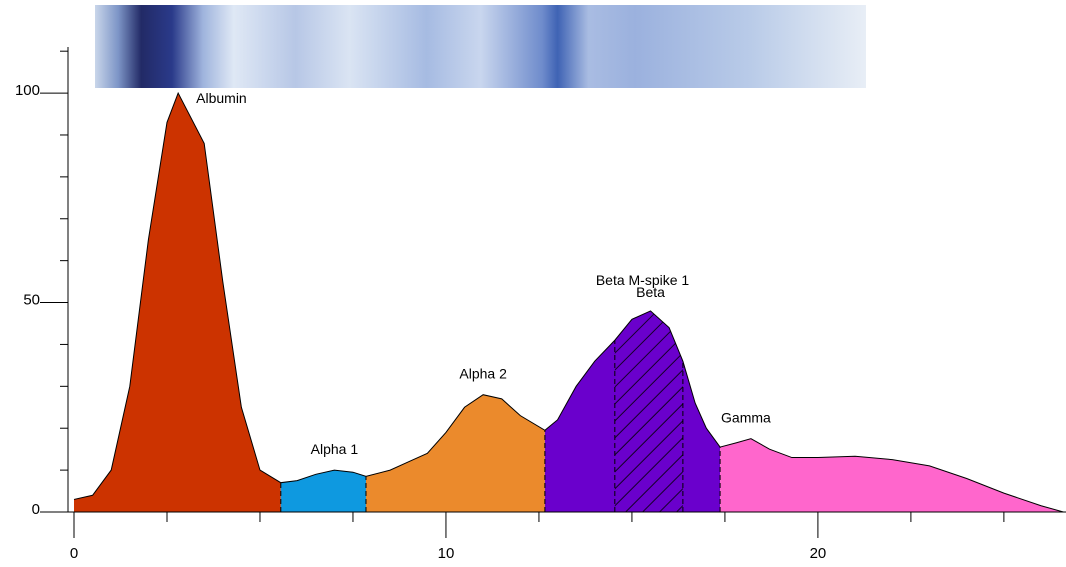  Describe the element at coordinates (643, 280) in the screenshot. I see `m-spike-label: Beta M-spike 1` at that location.